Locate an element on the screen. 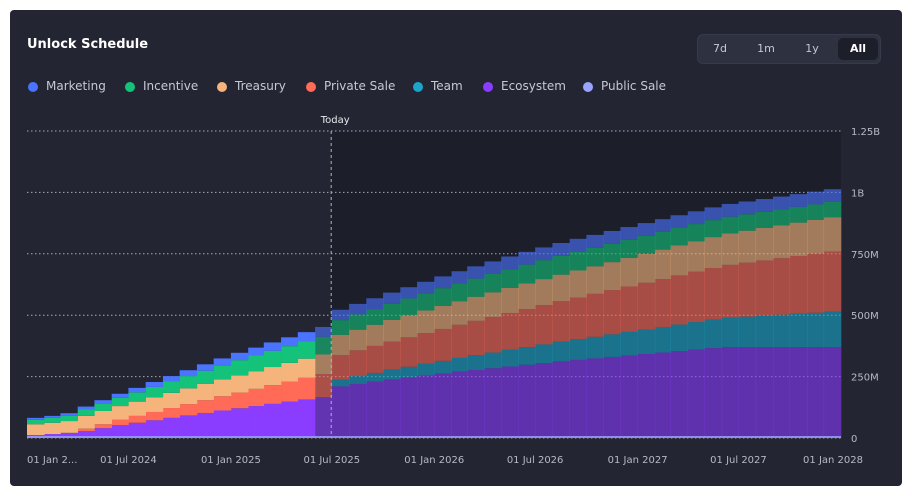 The width and height of the screenshot is (912, 496). x-tick-label: 01 Jan 2025 is located at coordinates (231, 460).